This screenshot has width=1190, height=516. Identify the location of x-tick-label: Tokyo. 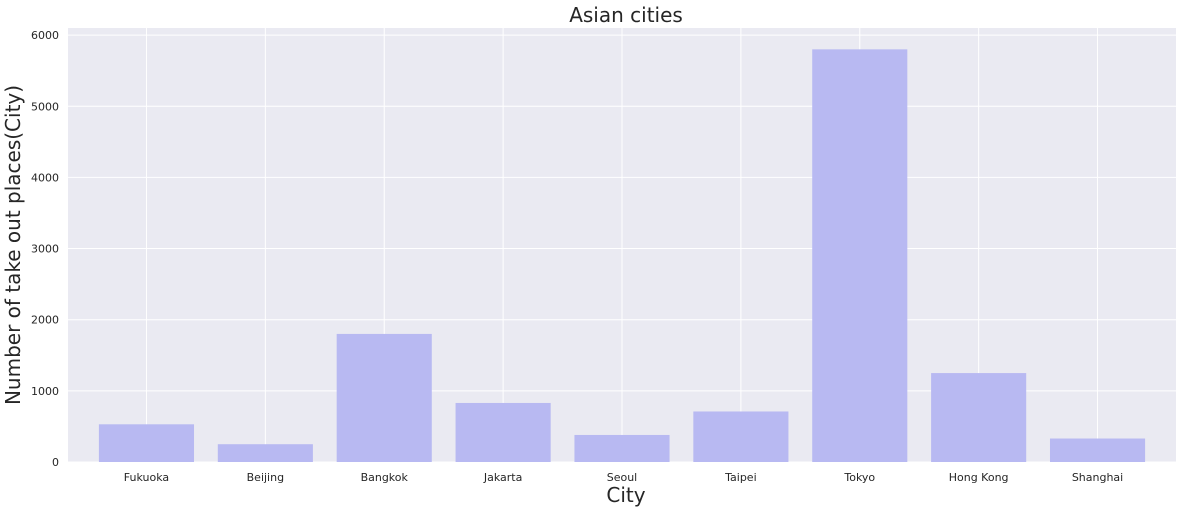
(859, 477).